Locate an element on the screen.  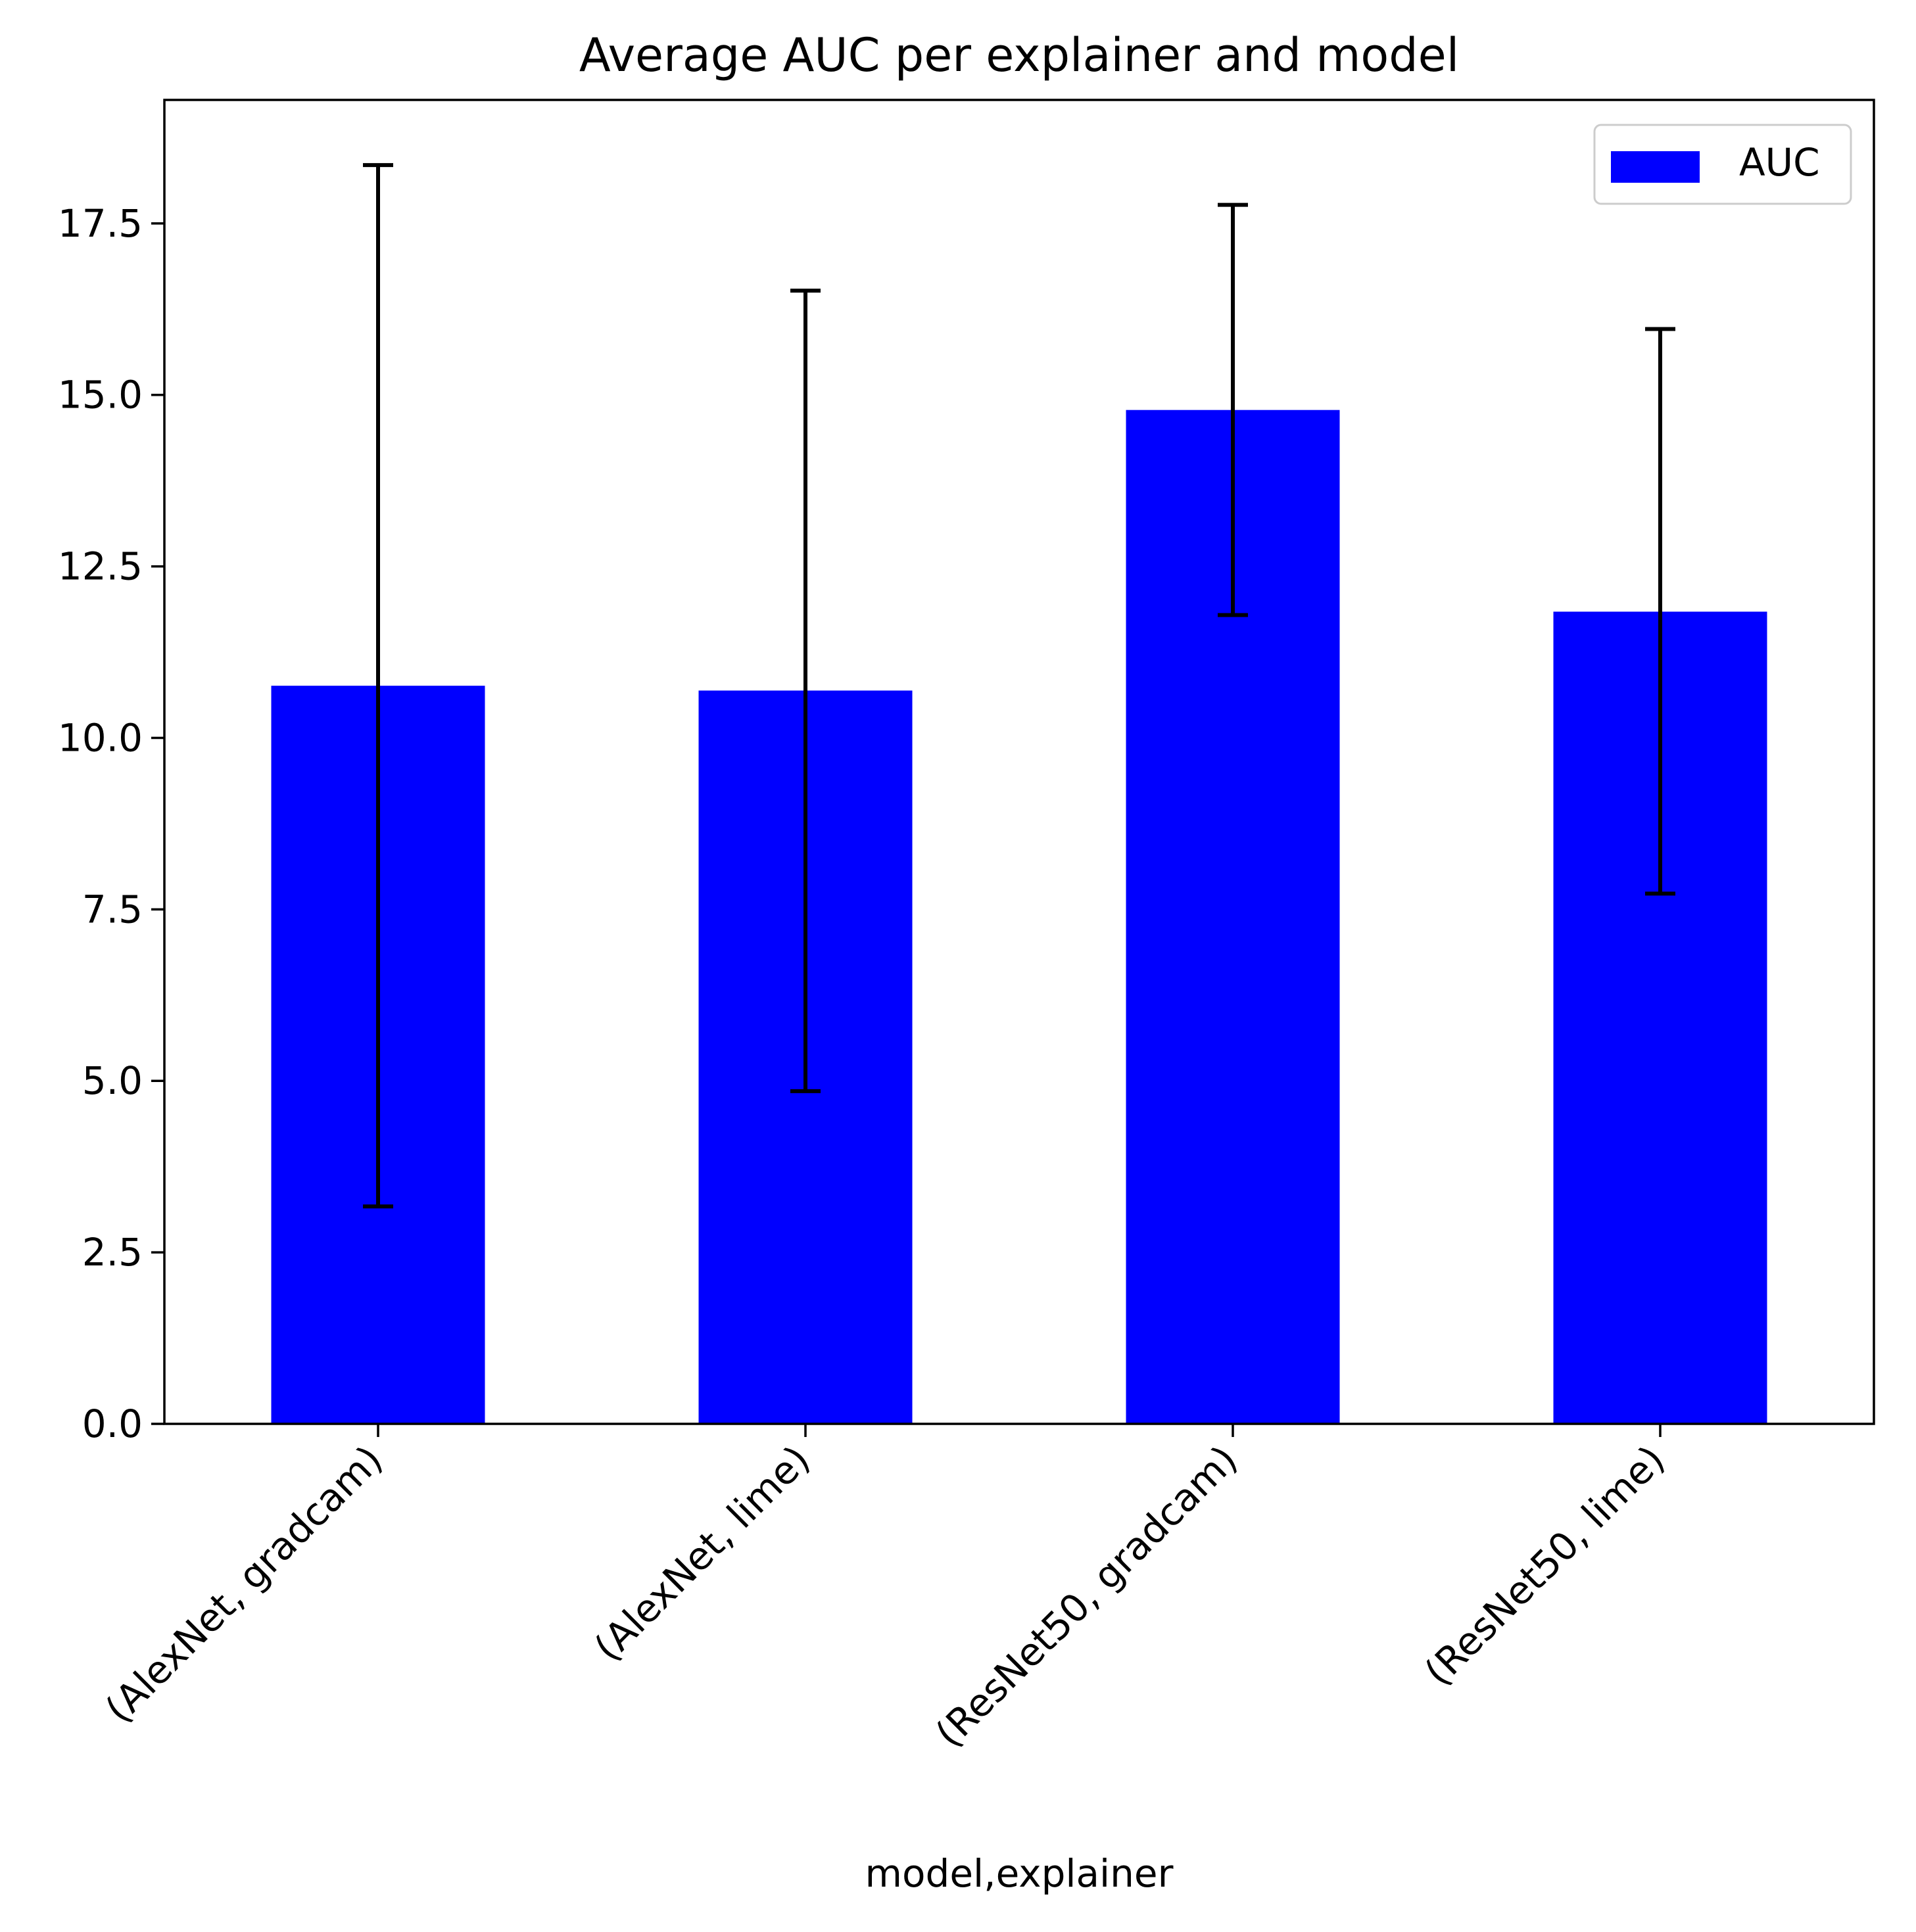
y-tick-label: 7.5 is located at coordinates (112, 909).